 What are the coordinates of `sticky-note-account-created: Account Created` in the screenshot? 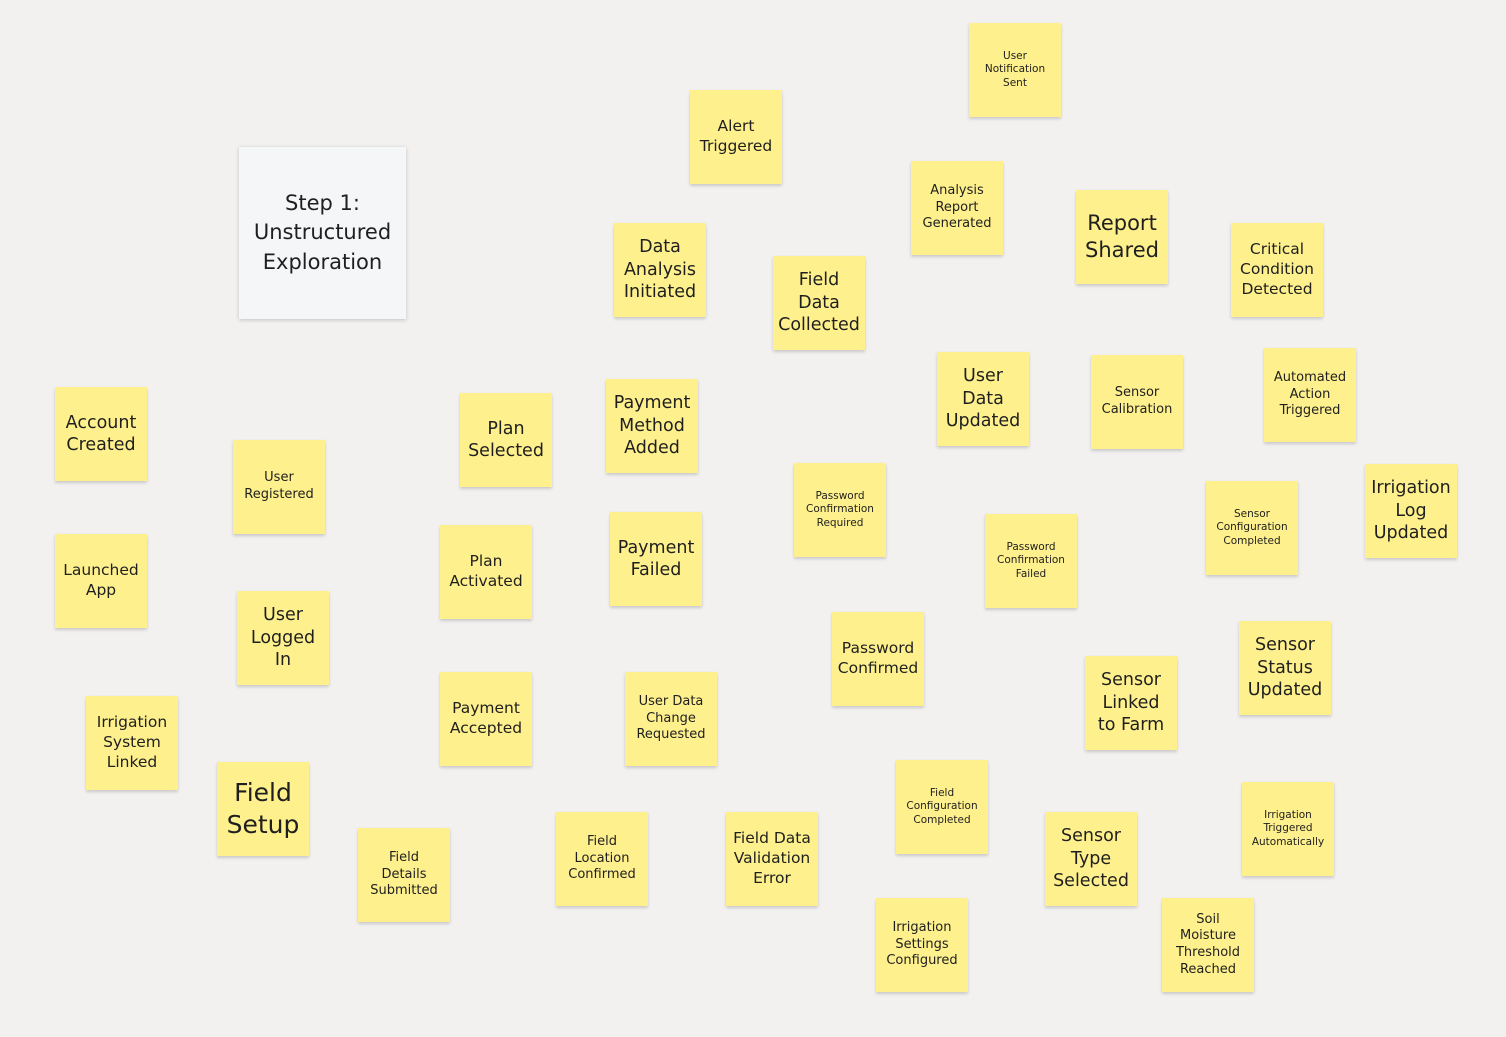 It's located at (101, 434).